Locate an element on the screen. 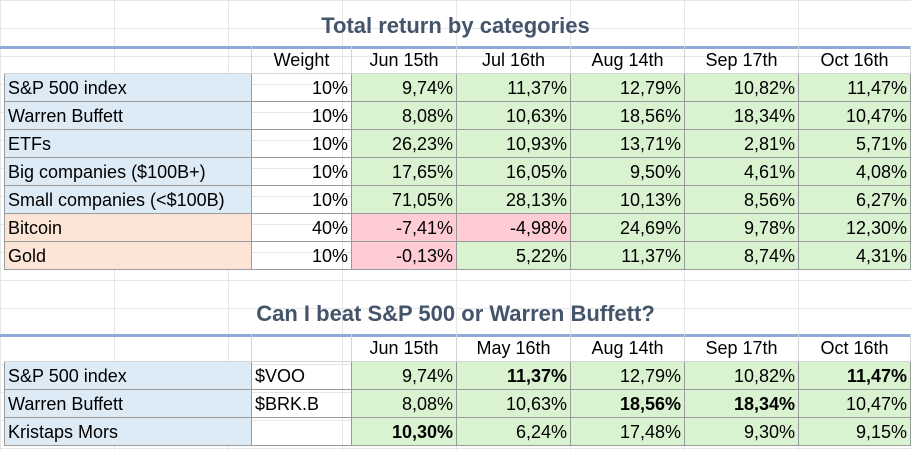  comparison-cell: 9,74% is located at coordinates (404, 376).